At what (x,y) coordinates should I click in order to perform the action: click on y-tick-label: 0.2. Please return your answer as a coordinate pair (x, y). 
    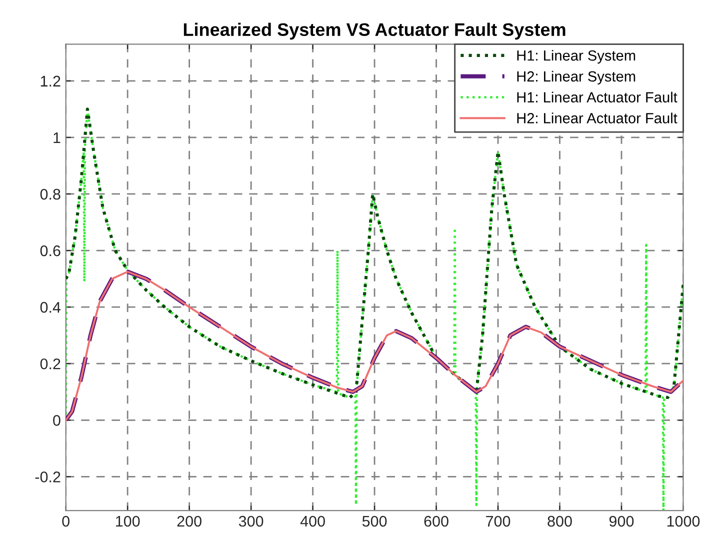
    Looking at the image, I should click on (50, 364).